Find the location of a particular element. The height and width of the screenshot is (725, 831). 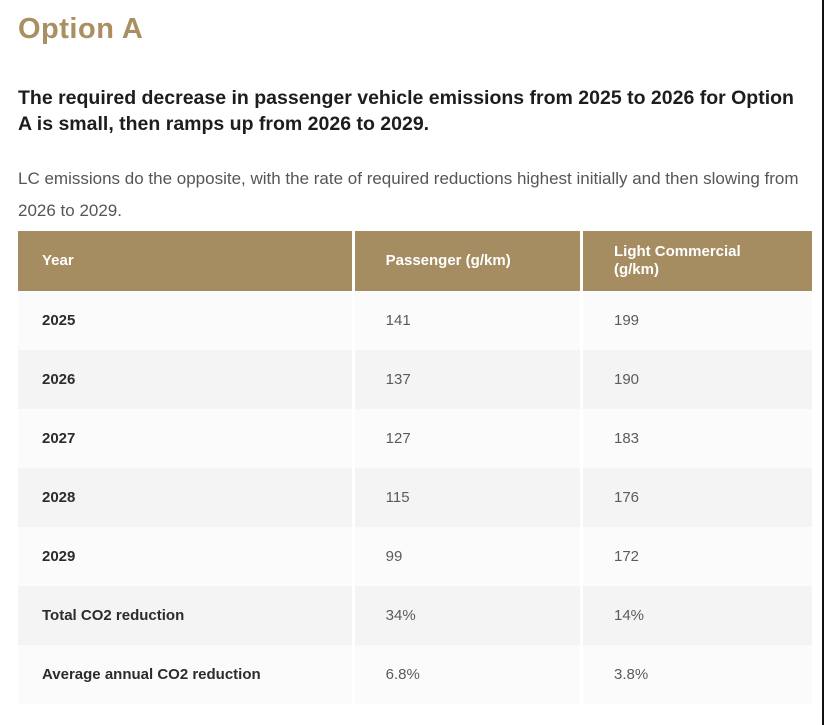

table-row: 2027 127 183 is located at coordinates (415, 438).